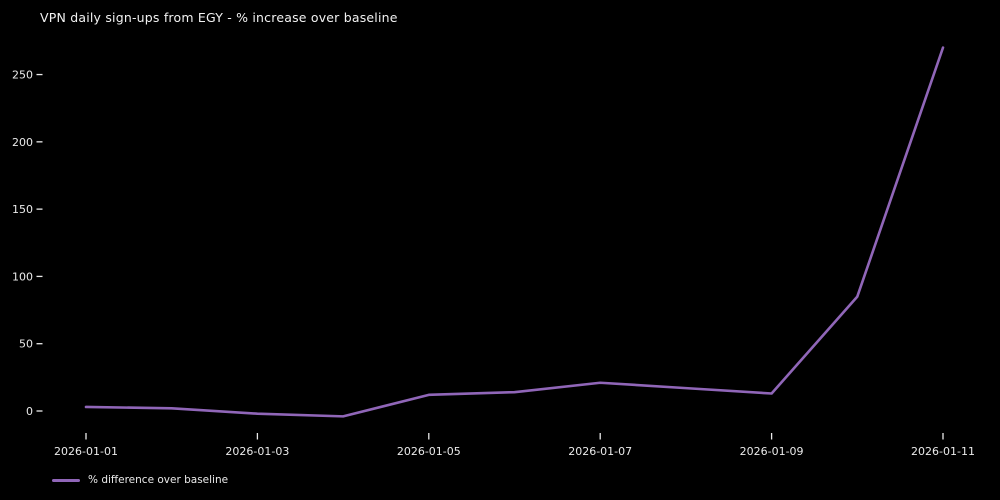 This screenshot has height=500, width=1000. I want to click on x-tick-label: 2026-01-01, so click(86, 451).